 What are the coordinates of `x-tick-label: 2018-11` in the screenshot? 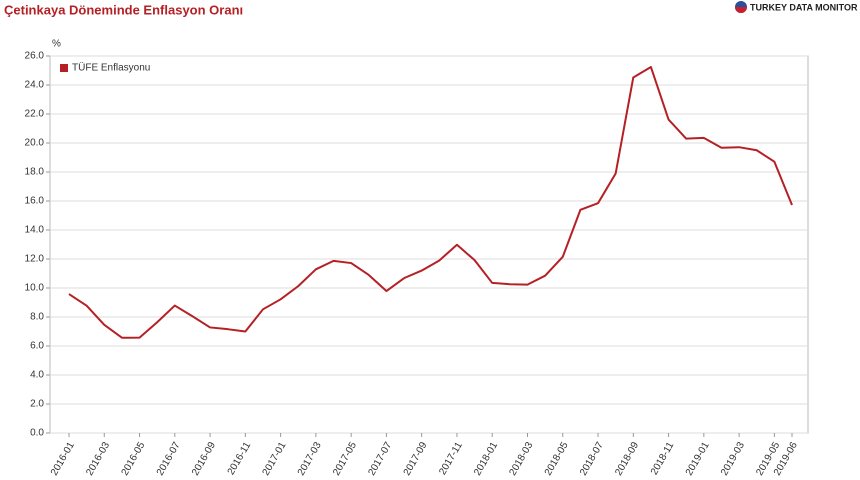 It's located at (663, 458).